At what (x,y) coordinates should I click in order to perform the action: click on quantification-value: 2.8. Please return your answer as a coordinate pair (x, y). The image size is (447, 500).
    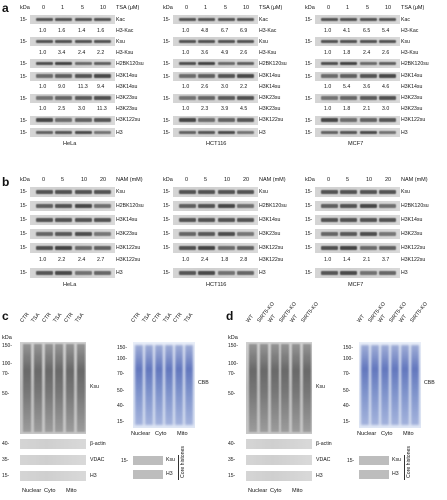
    Looking at the image, I should click on (244, 260).